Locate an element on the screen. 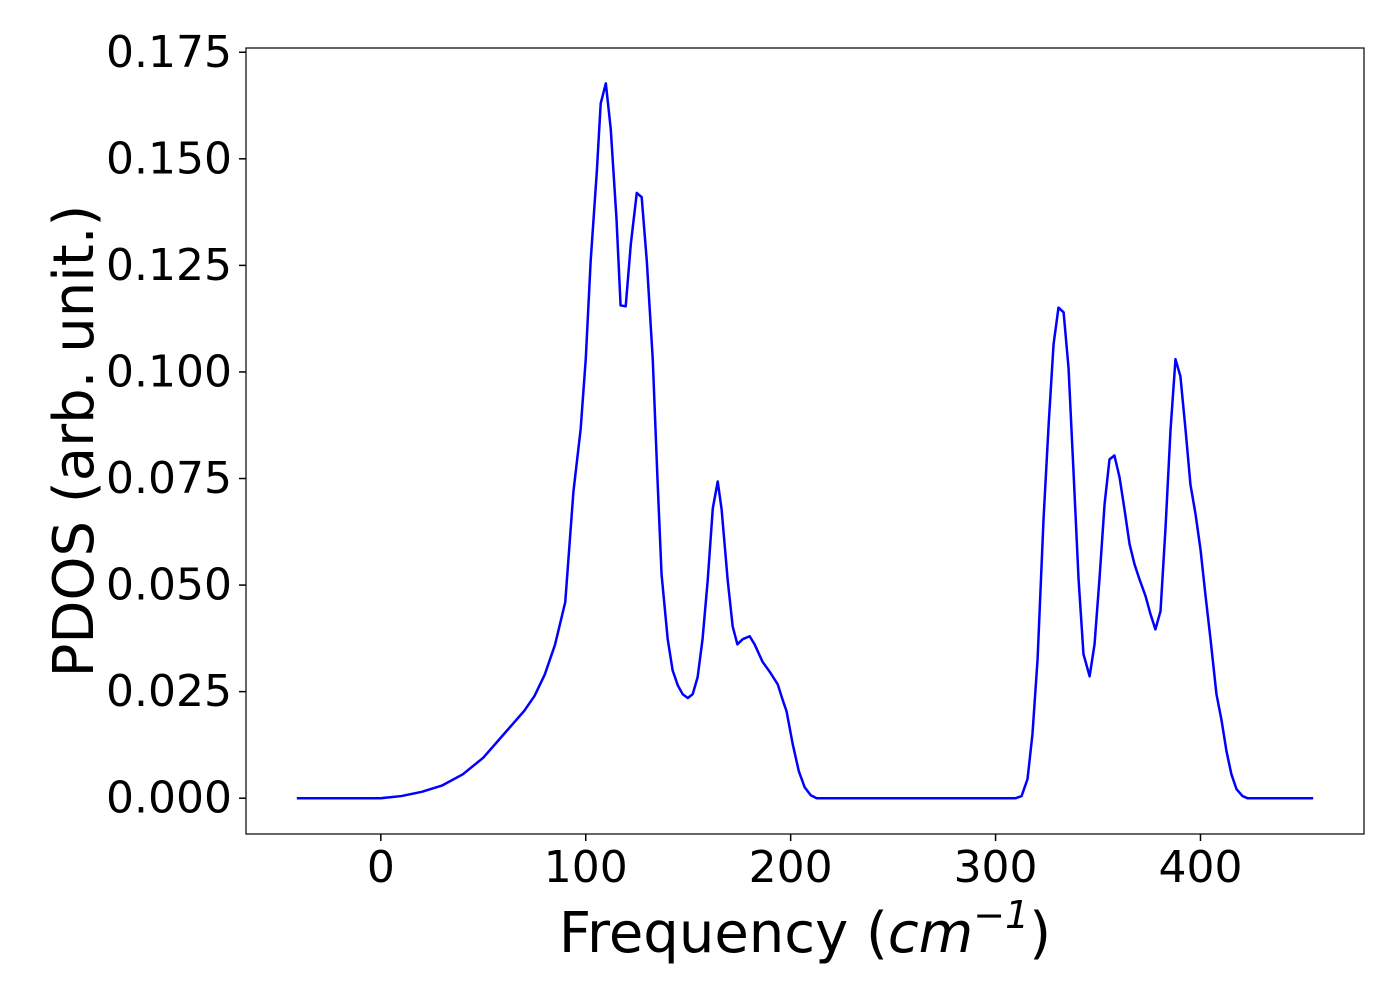 This screenshot has height=1000, width=1400. x-tick-label: 0 is located at coordinates (381, 867).